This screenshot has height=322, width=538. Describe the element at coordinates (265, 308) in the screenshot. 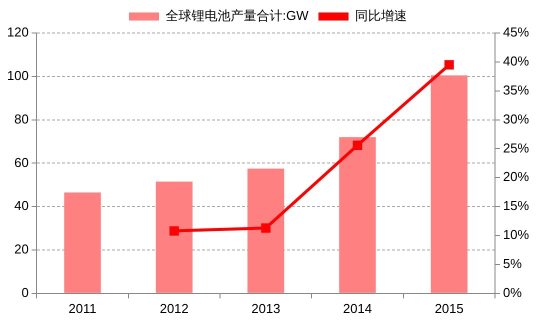

I see `x-tick-label: 2013` at that location.